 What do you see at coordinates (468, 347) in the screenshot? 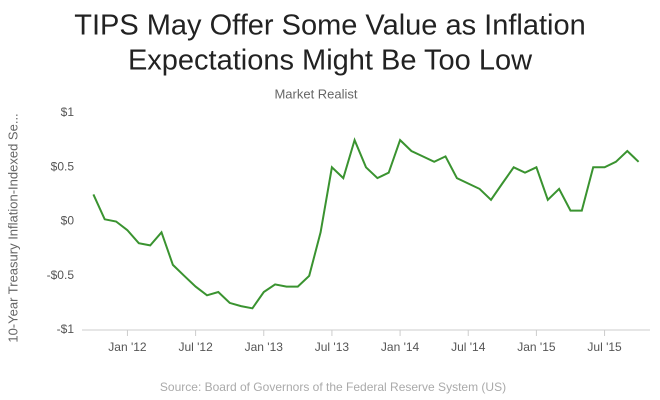
I see `x-tick-label: Jul '14` at bounding box center [468, 347].